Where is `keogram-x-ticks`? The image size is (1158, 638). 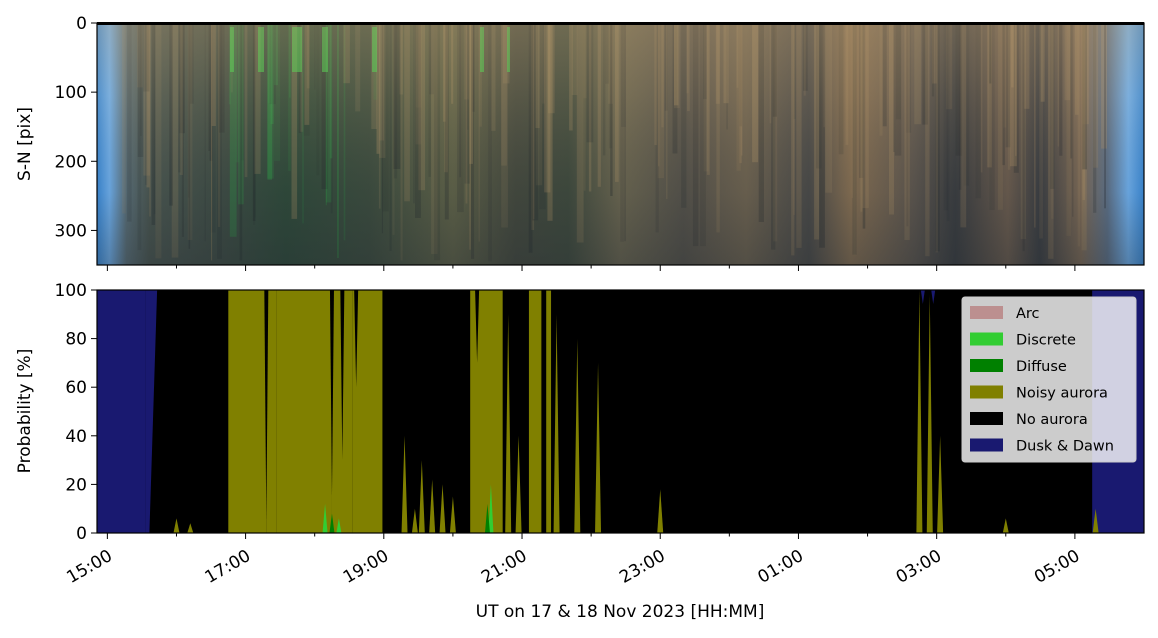 keogram-x-ticks is located at coordinates (591, 268).